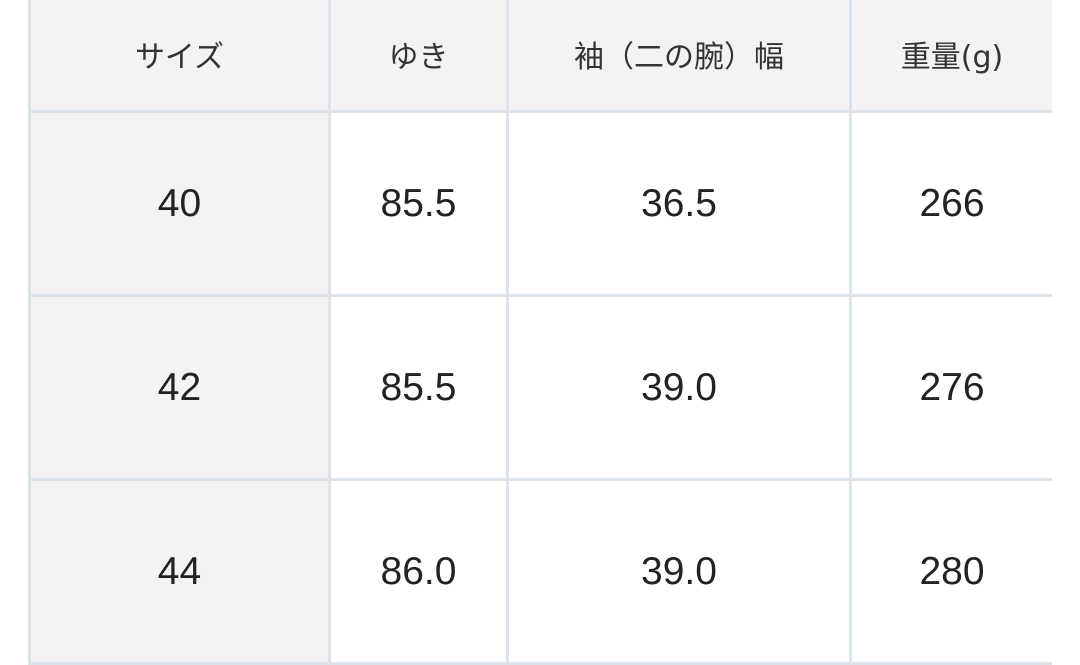 The image size is (1080, 665). Describe the element at coordinates (178, 205) in the screenshot. I see `row-1-size: 40` at that location.